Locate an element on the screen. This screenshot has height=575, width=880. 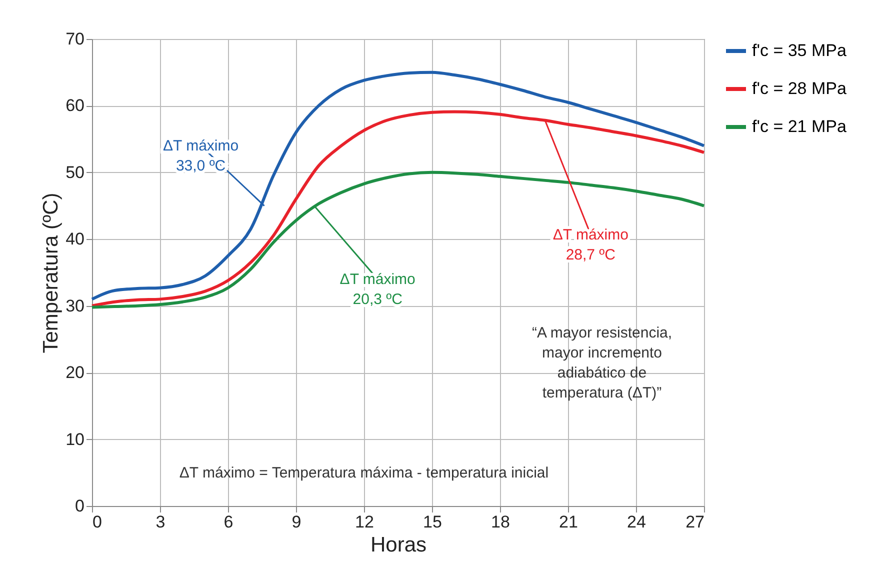
x-tick-label: 15 is located at coordinates (432, 522).